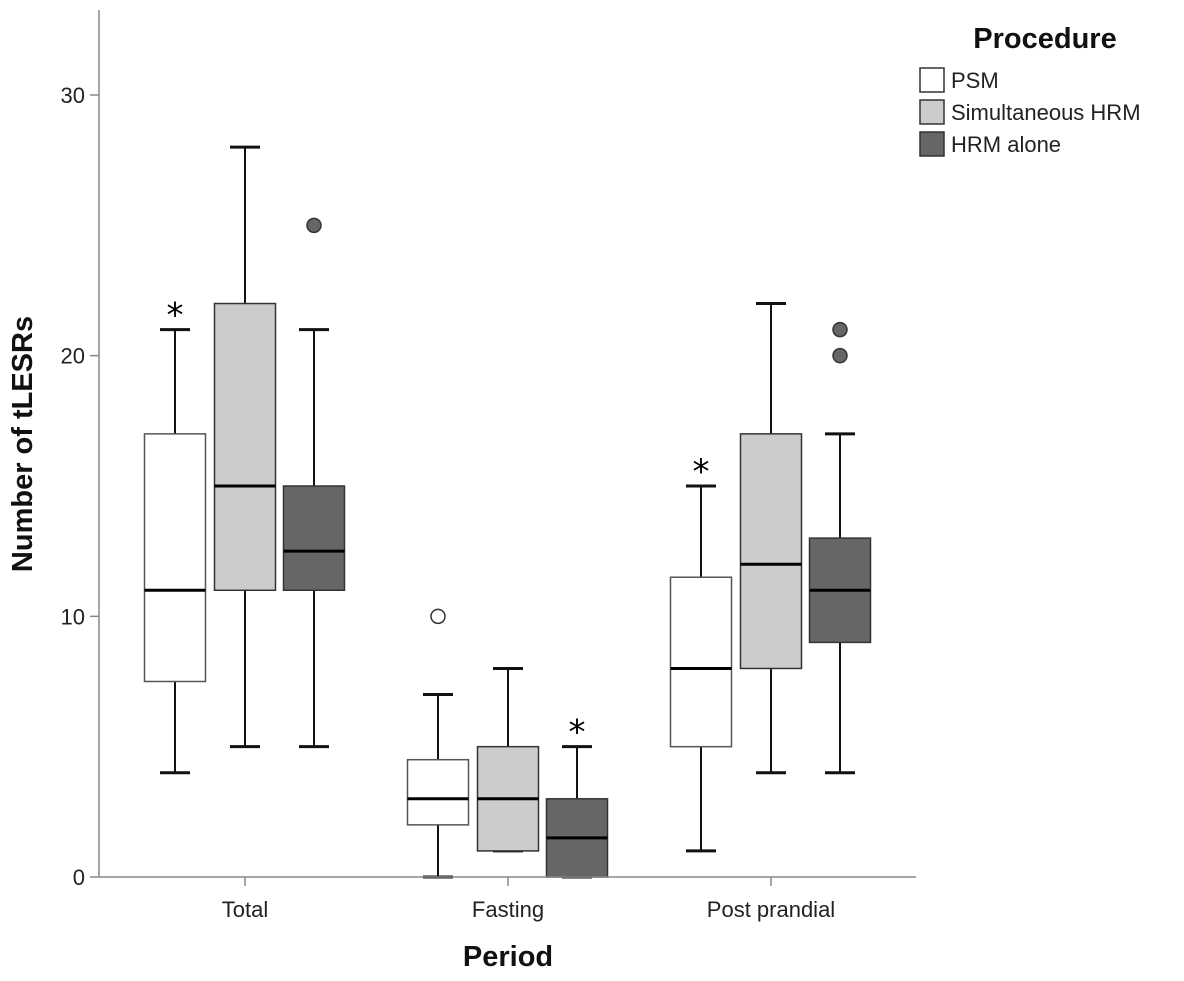 The width and height of the screenshot is (1184, 981). Describe the element at coordinates (1046, 112) in the screenshot. I see `legend-label: Simultaneous HRM` at that location.